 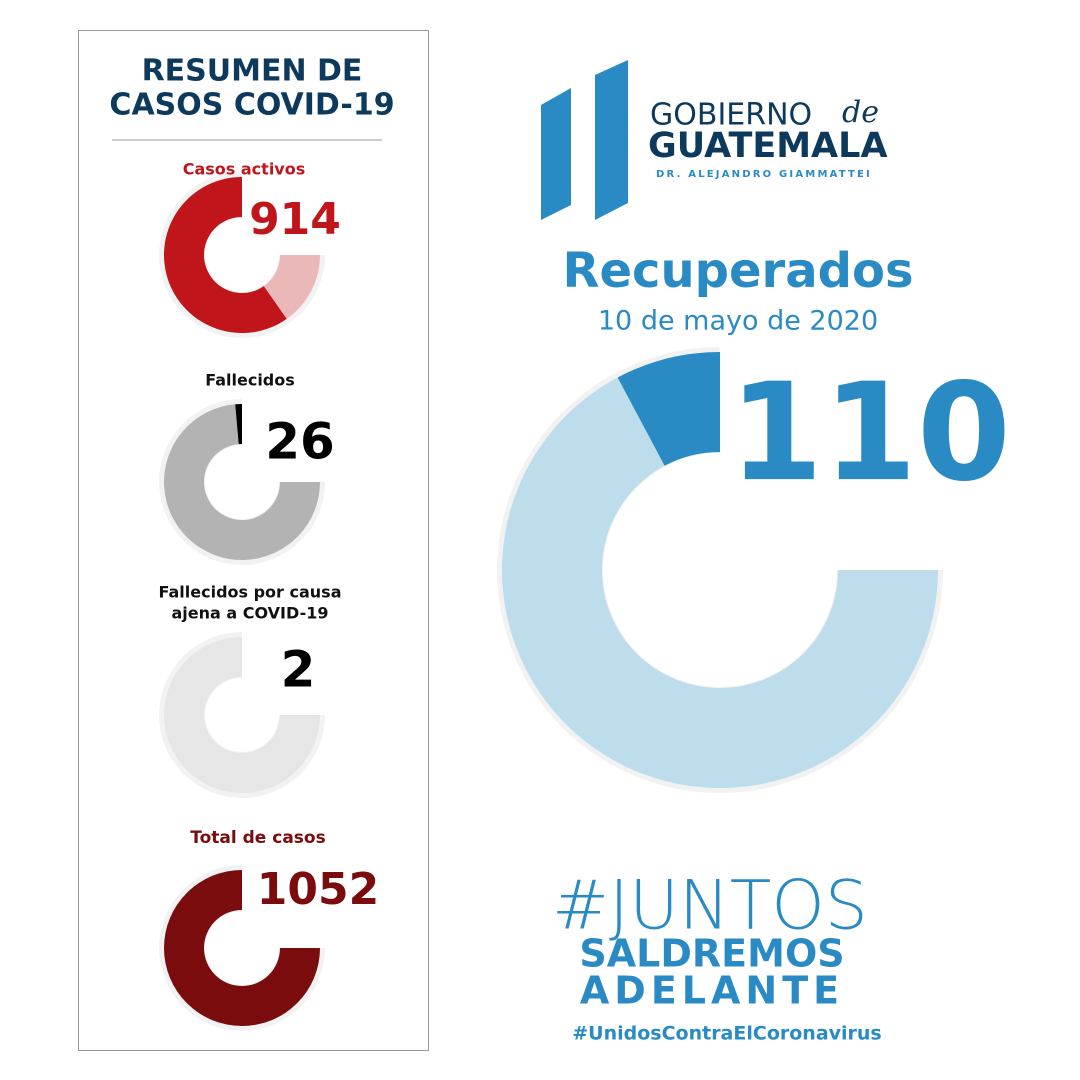 I want to click on campaign-line2: ADELANTE, so click(x=712, y=991).